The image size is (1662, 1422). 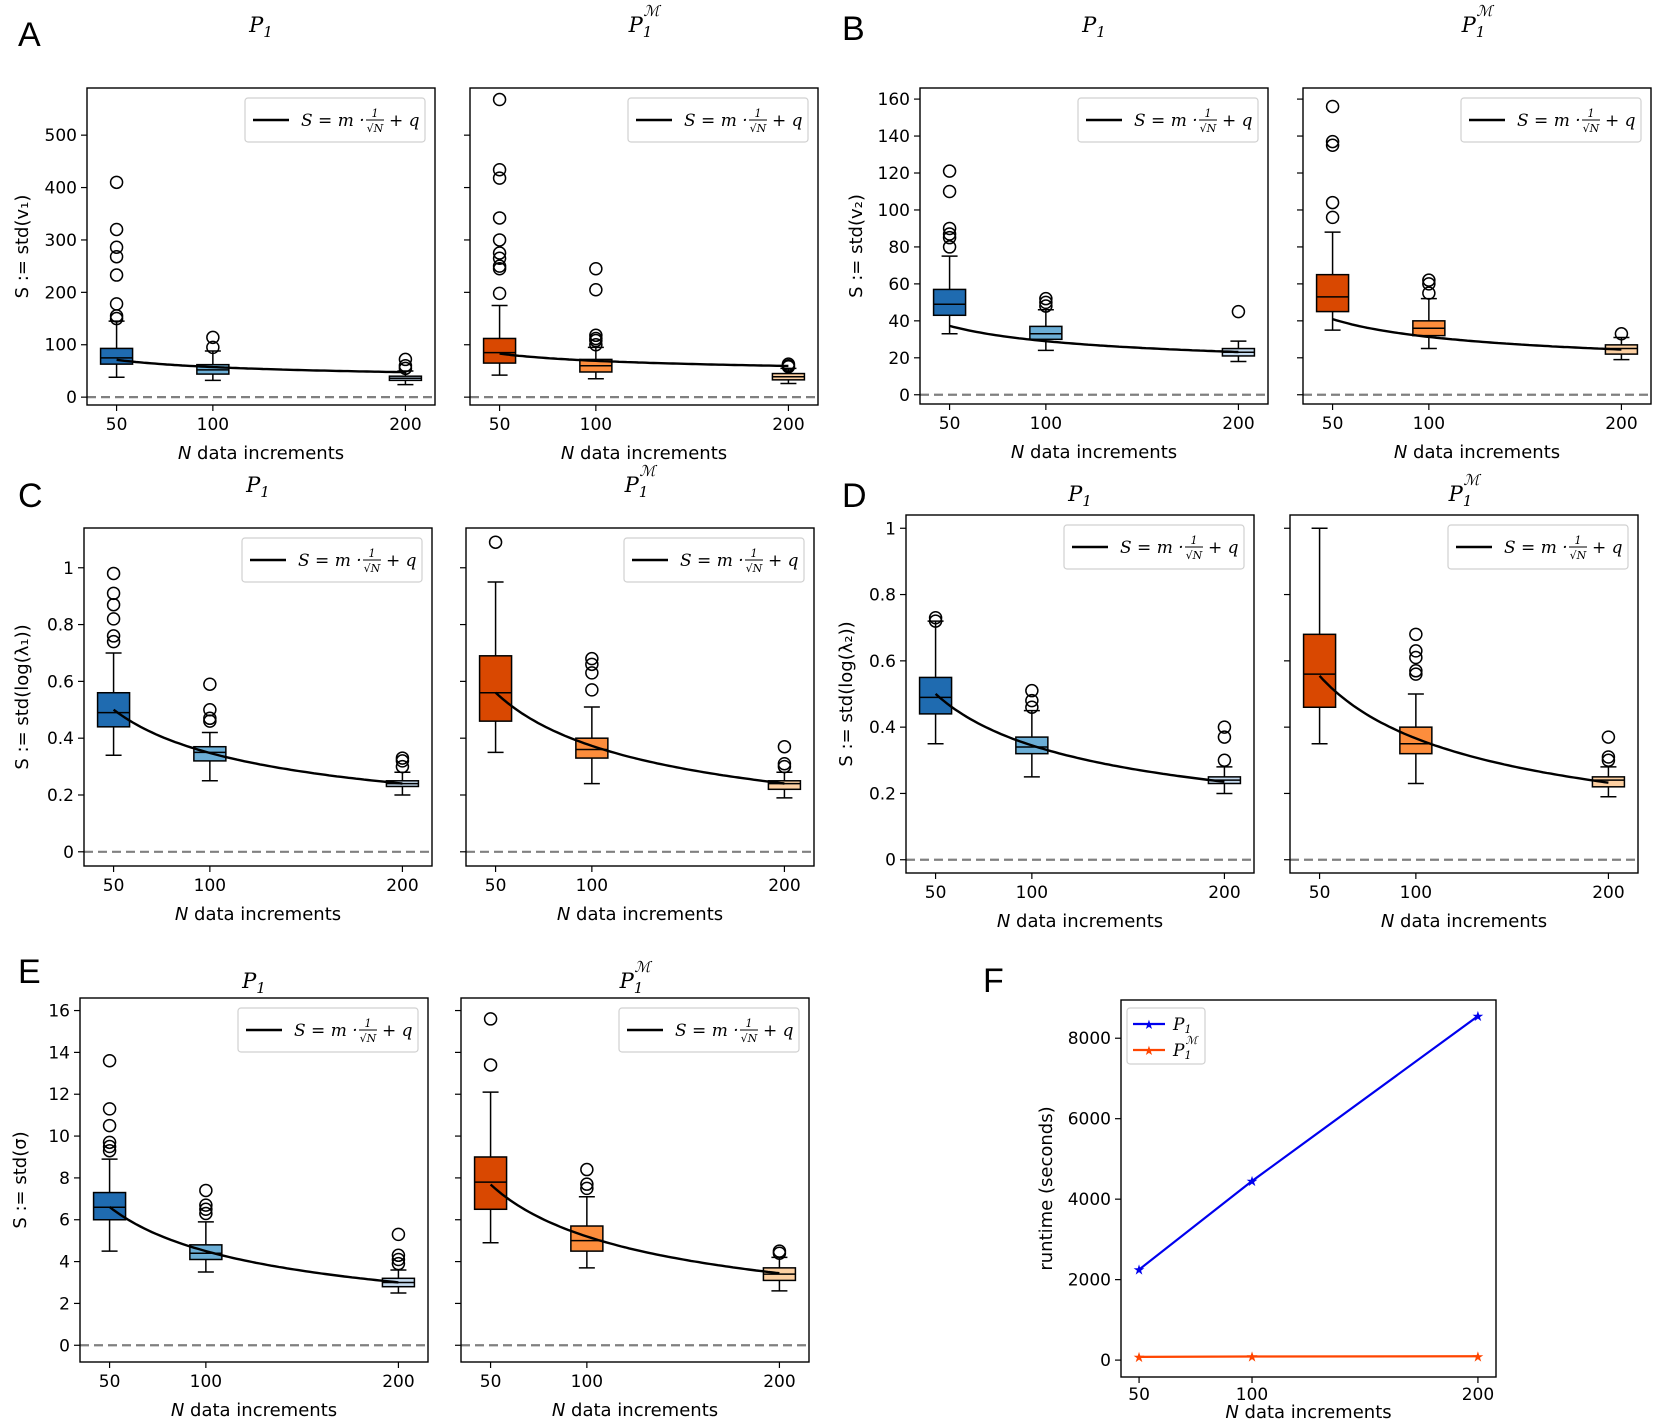 What do you see at coordinates (1089, 1281) in the screenshot?
I see `y-tick-label: 2000` at bounding box center [1089, 1281].